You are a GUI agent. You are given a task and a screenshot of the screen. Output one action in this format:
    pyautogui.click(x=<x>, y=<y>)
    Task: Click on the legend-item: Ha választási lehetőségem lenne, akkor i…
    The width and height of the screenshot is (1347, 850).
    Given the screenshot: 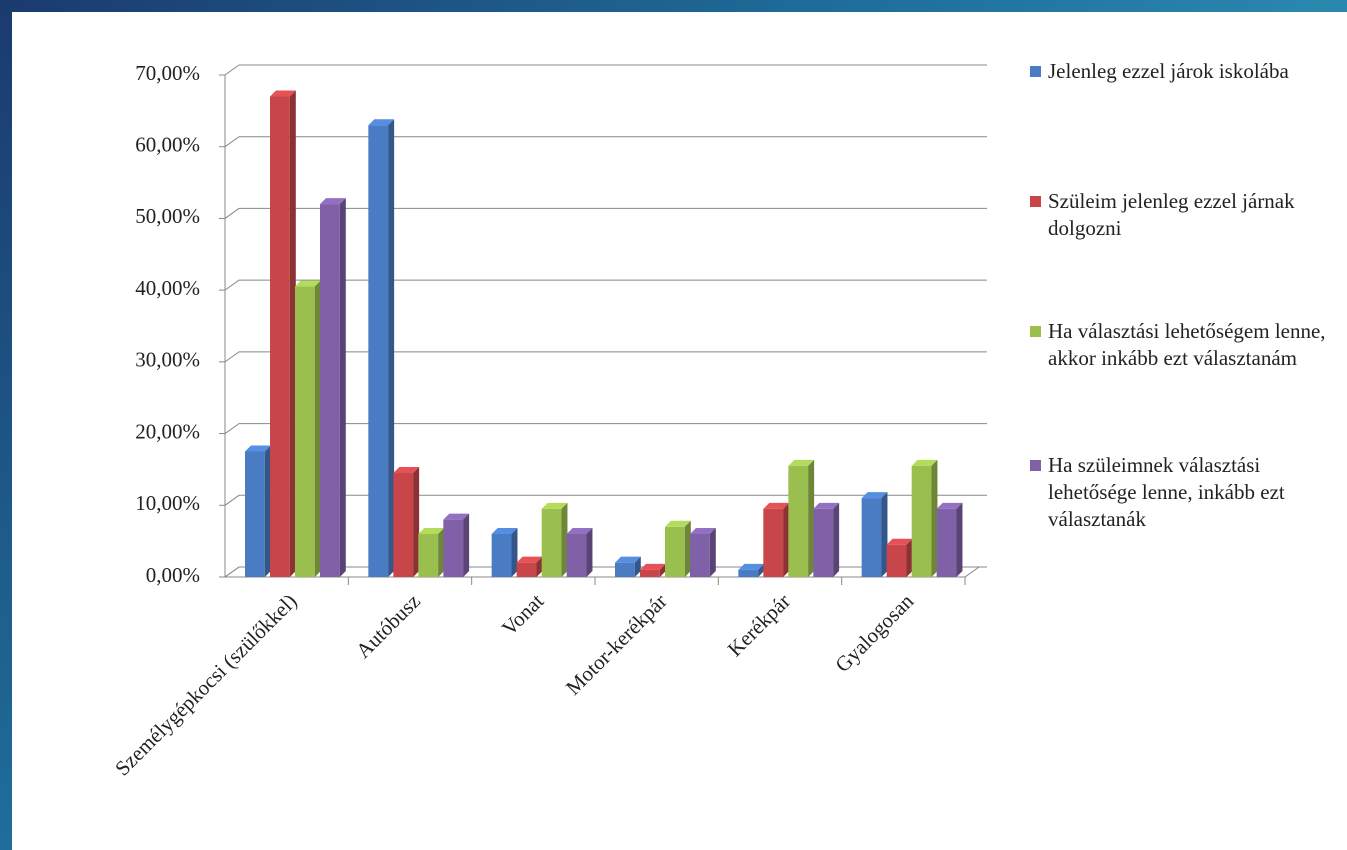 What is the action you would take?
    pyautogui.click(x=1188, y=345)
    